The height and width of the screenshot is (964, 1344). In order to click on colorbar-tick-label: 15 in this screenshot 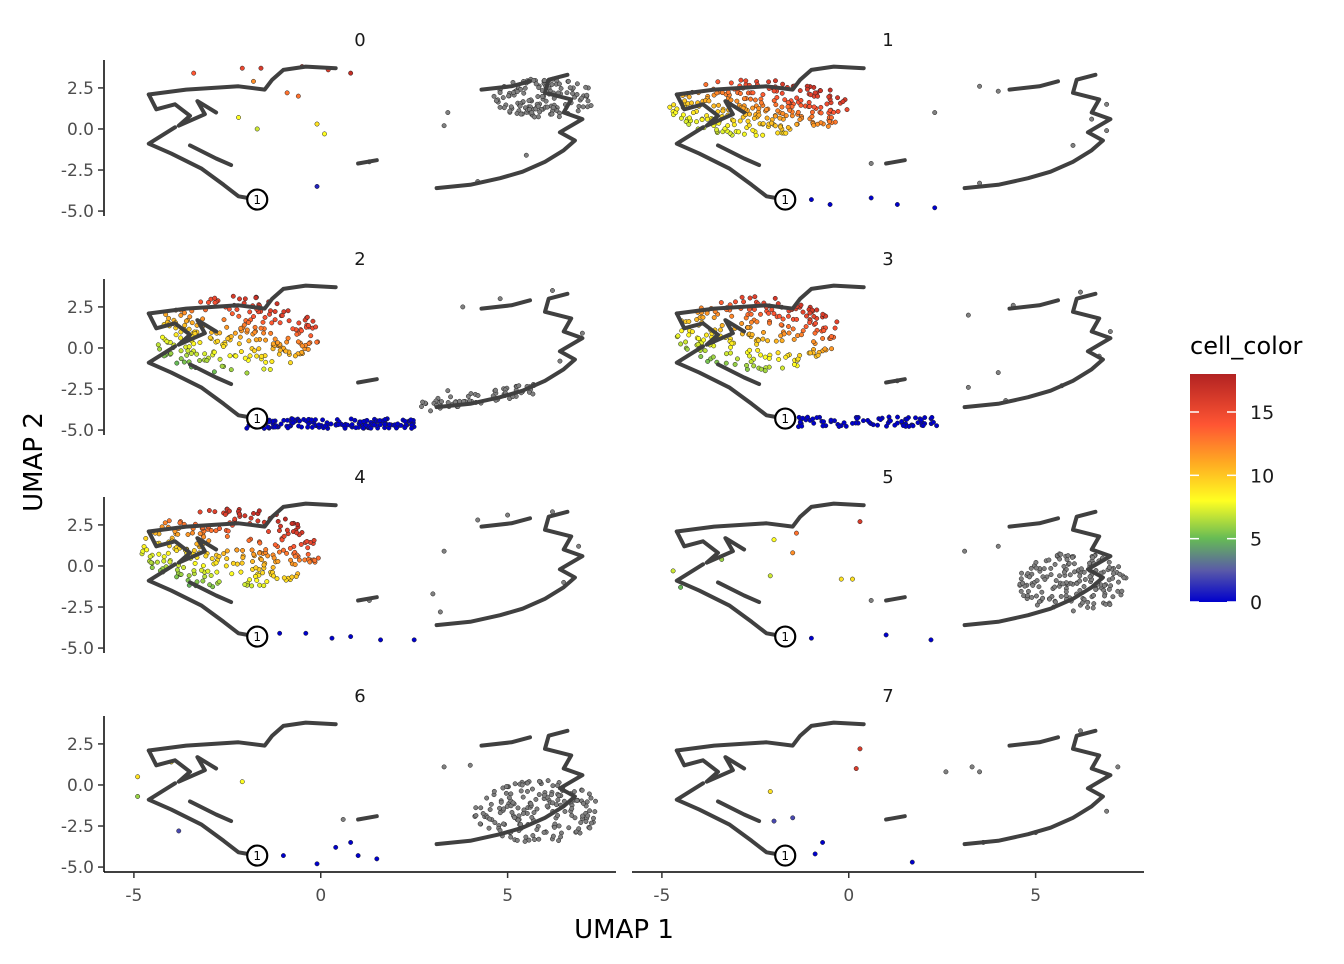, I will do `click(1262, 413)`.